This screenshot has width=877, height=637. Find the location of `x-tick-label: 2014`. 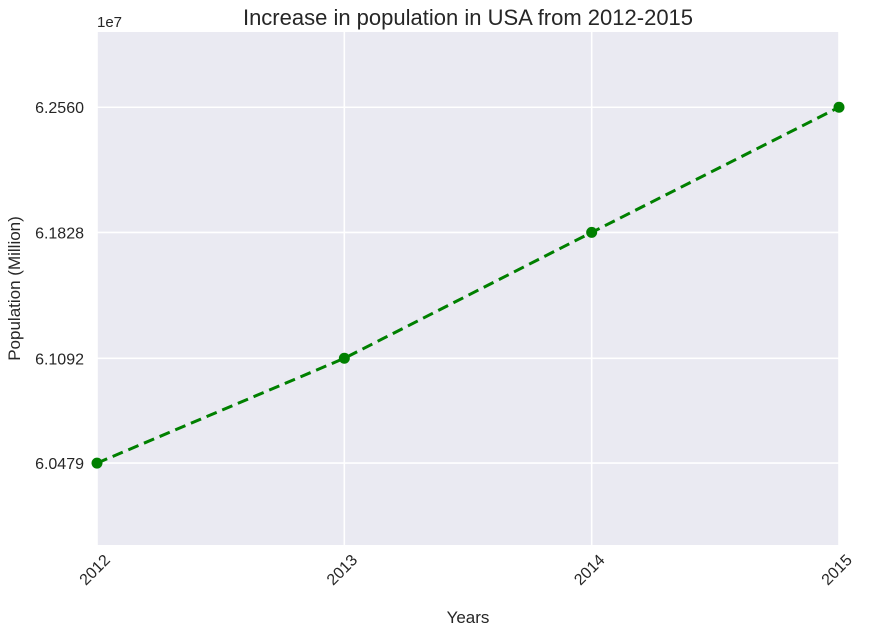

x-tick-label: 2014 is located at coordinates (589, 570).